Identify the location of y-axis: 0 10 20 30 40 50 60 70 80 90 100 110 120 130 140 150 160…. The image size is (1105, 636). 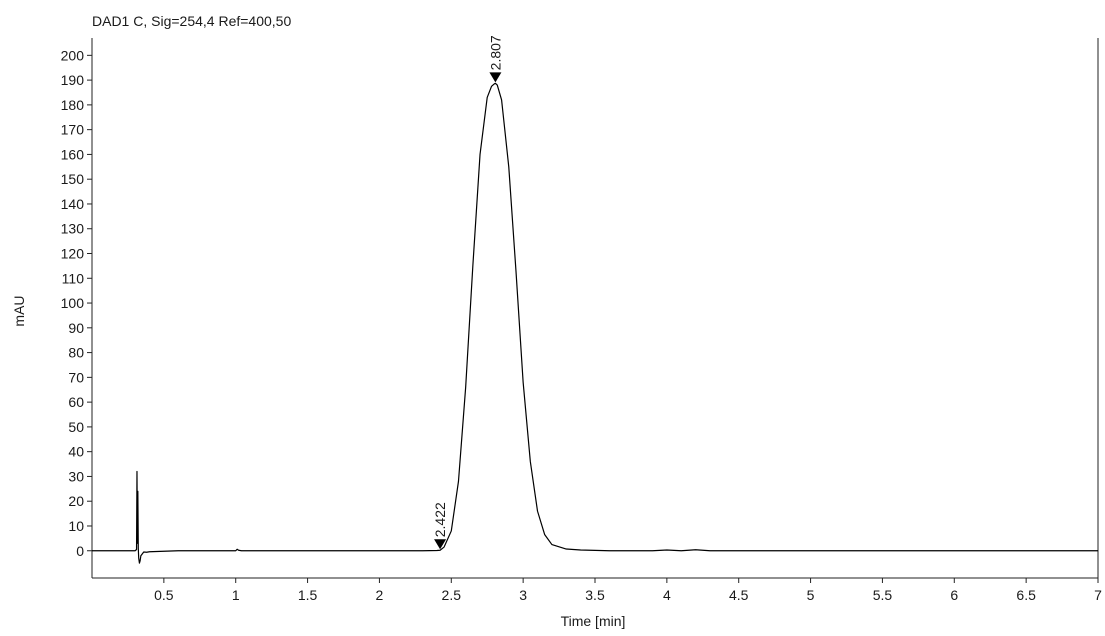
(76, 303).